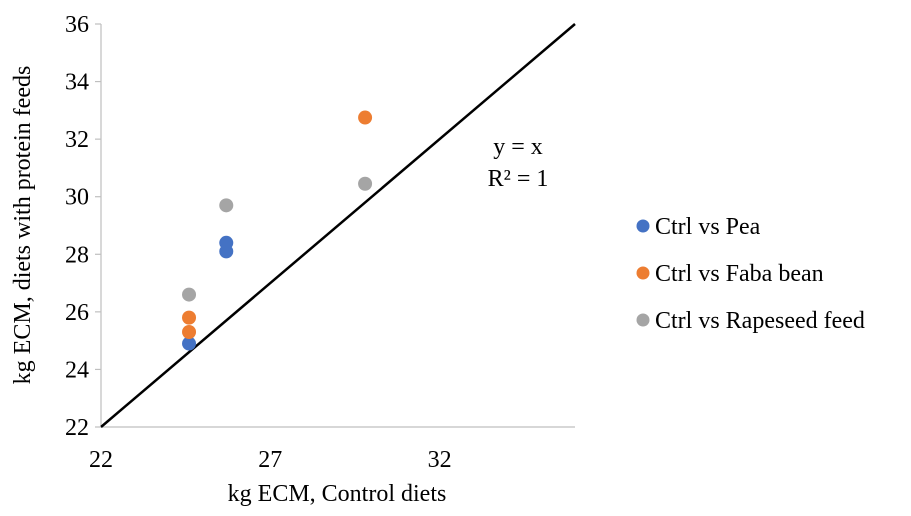 The height and width of the screenshot is (516, 911). I want to click on x-tick-label: 27, so click(270, 460).